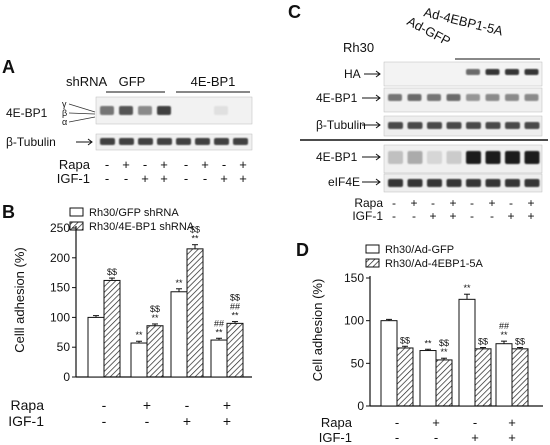 Image resolution: width=550 pixels, height=445 pixels. I want to click on treatment-b-sign-0-0: -, so click(104, 405).